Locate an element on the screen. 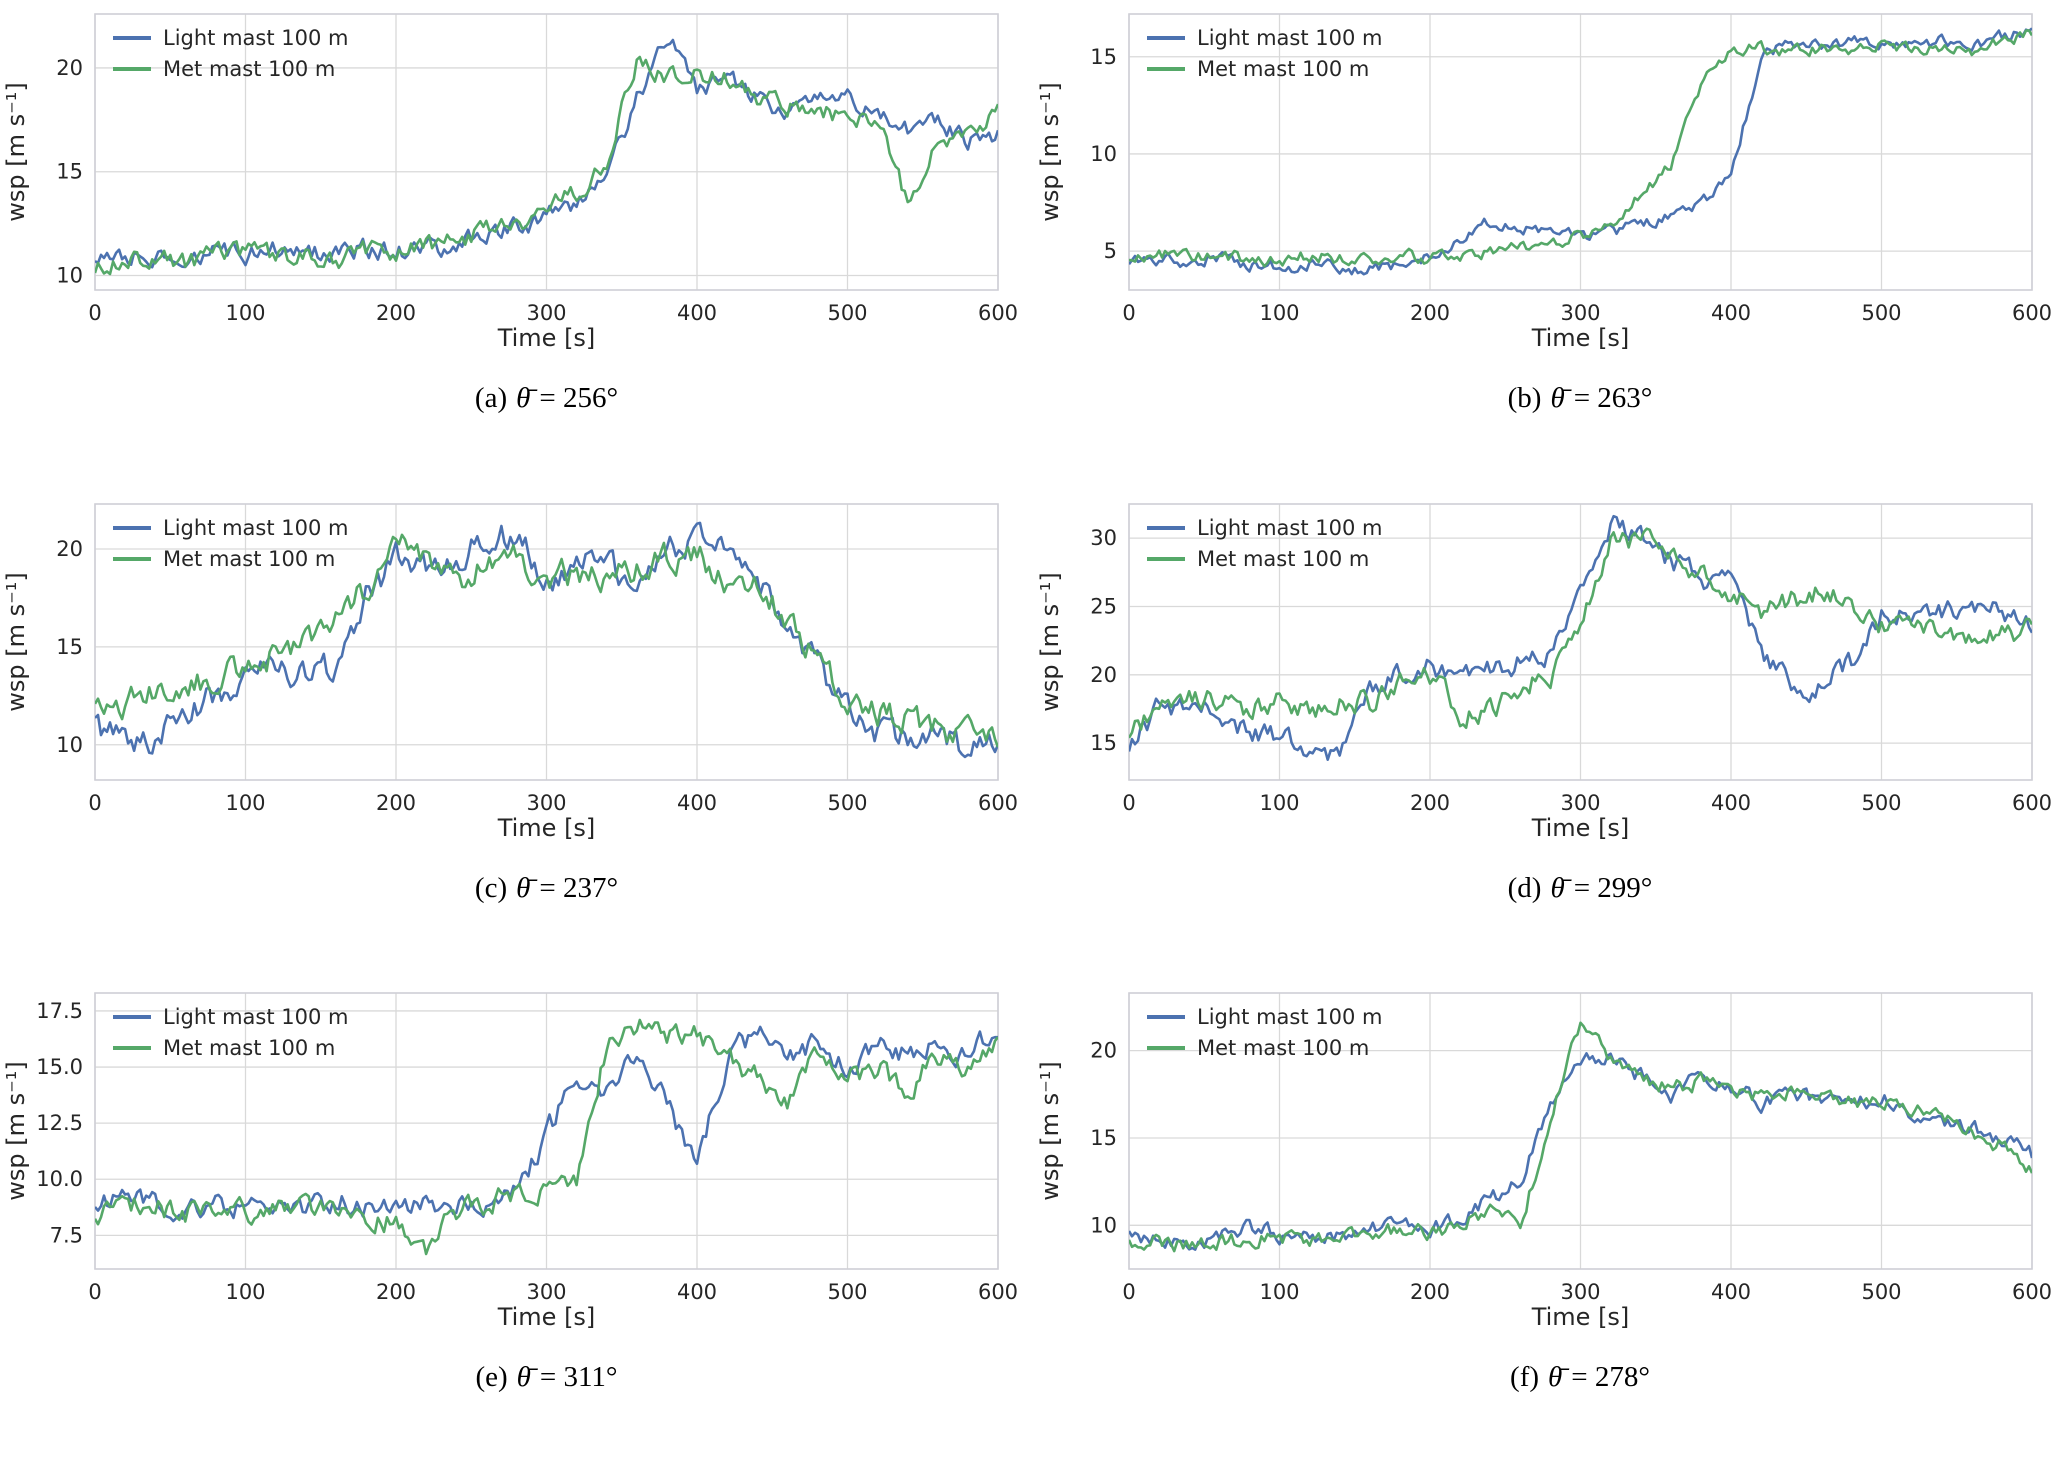 The width and height of the screenshot is (2067, 1469). caption-label: (c) is located at coordinates (491, 887).